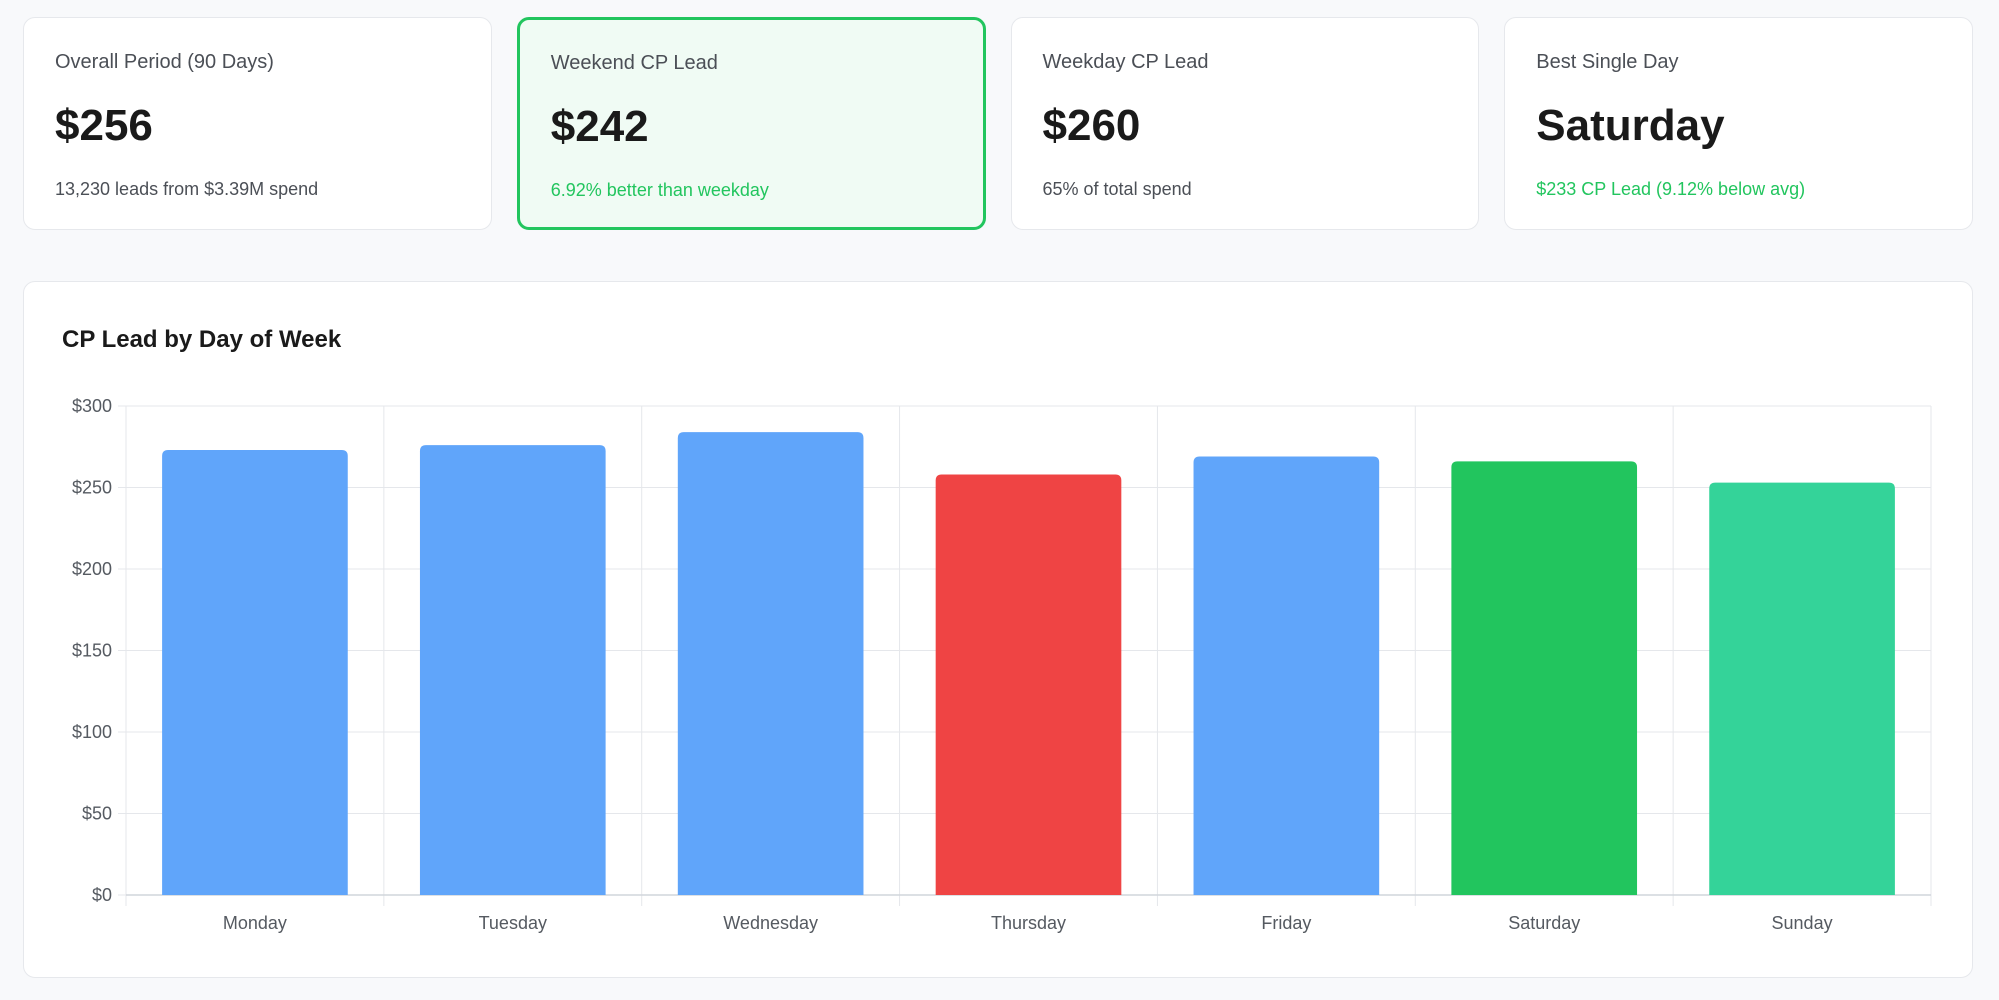 The image size is (1999, 1000). What do you see at coordinates (659, 190) in the screenshot?
I see `card-subtext: 6.92% better than weekday` at bounding box center [659, 190].